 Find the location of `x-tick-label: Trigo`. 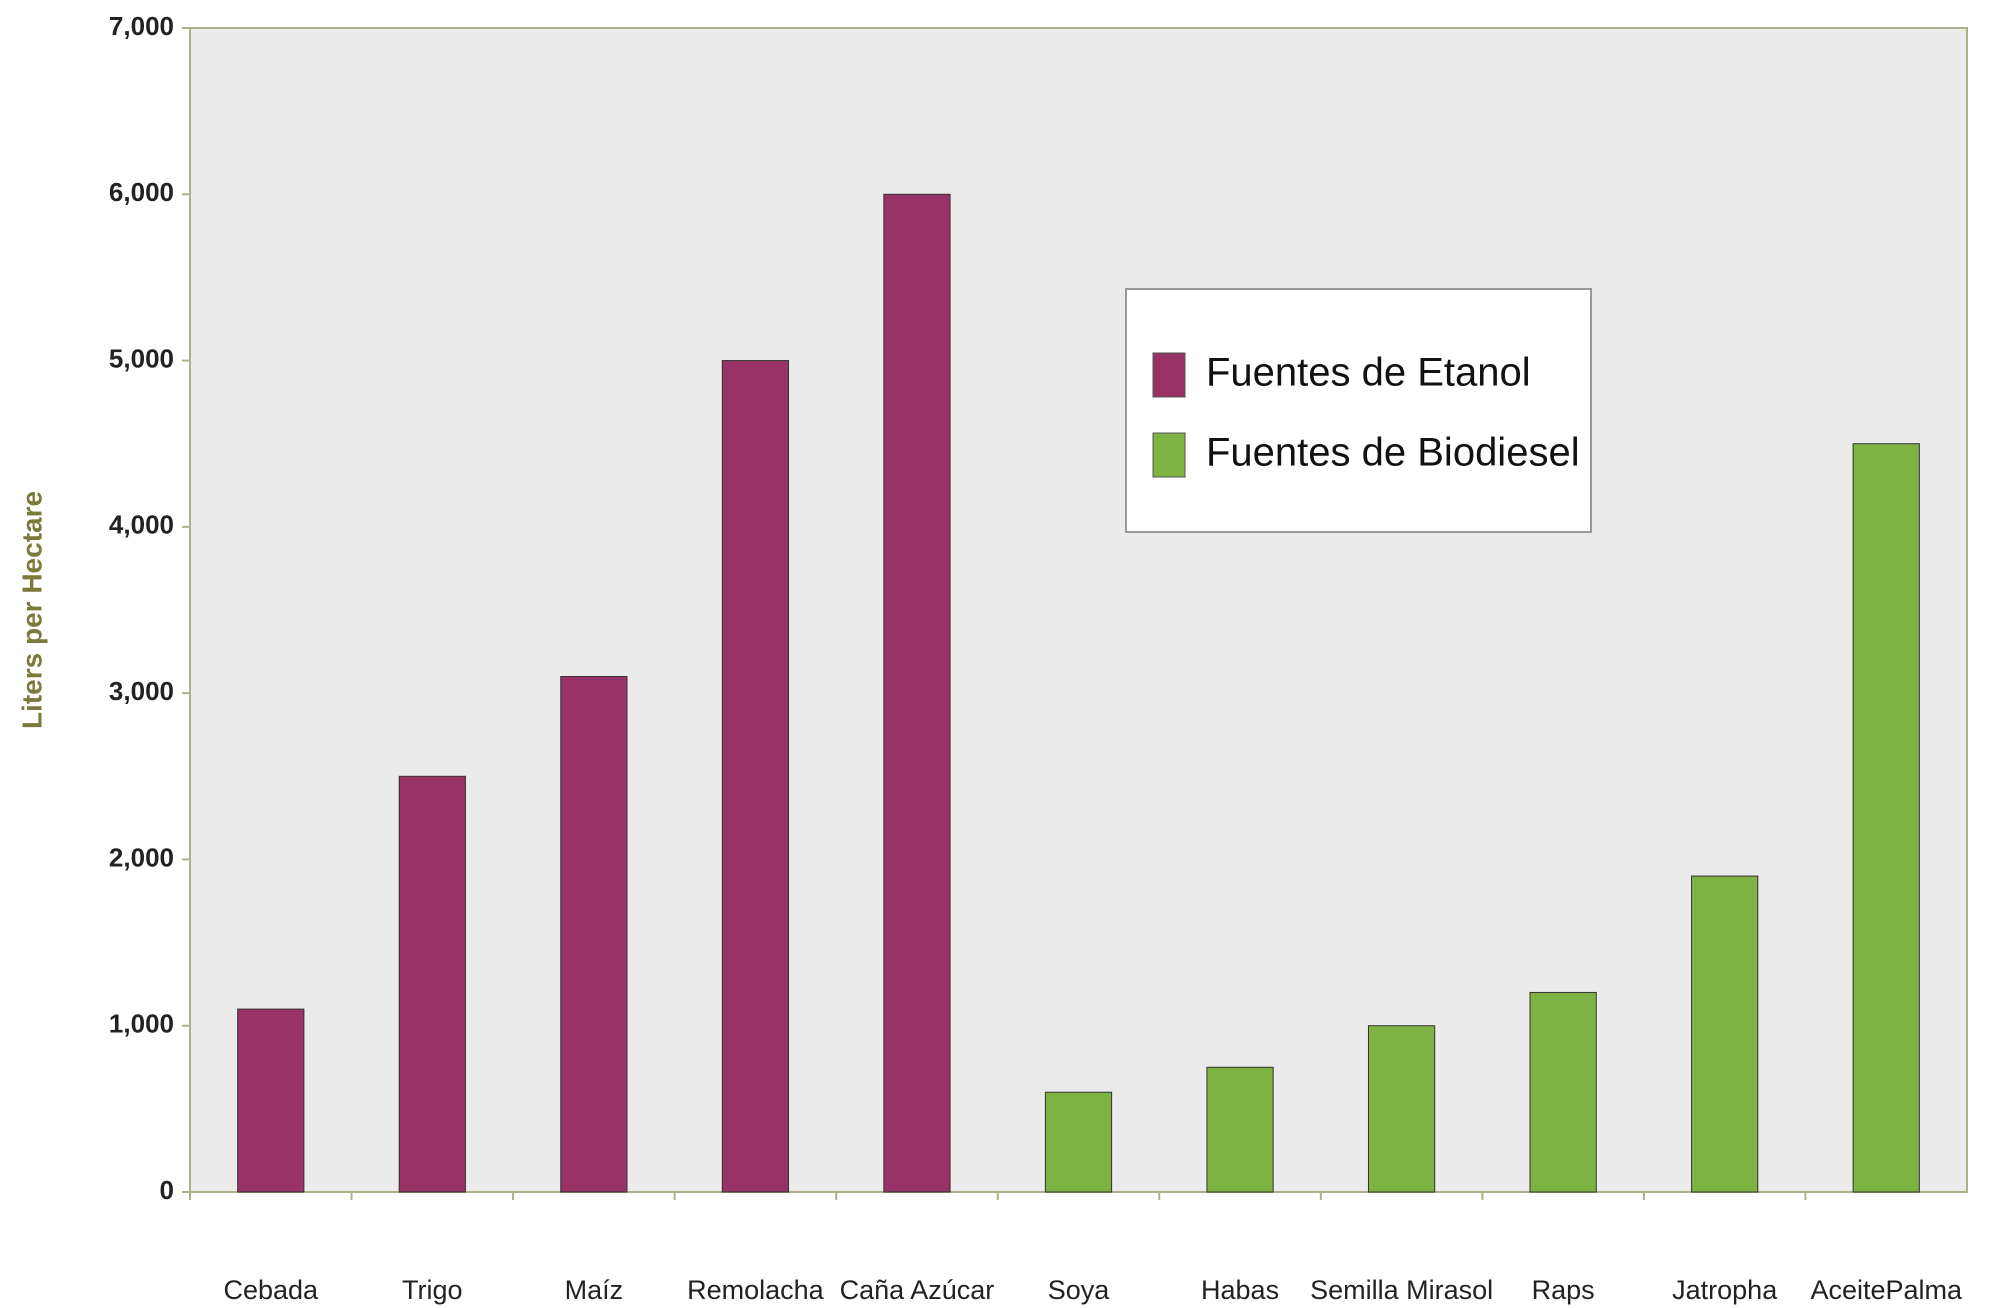

x-tick-label: Trigo is located at coordinates (432, 1290).